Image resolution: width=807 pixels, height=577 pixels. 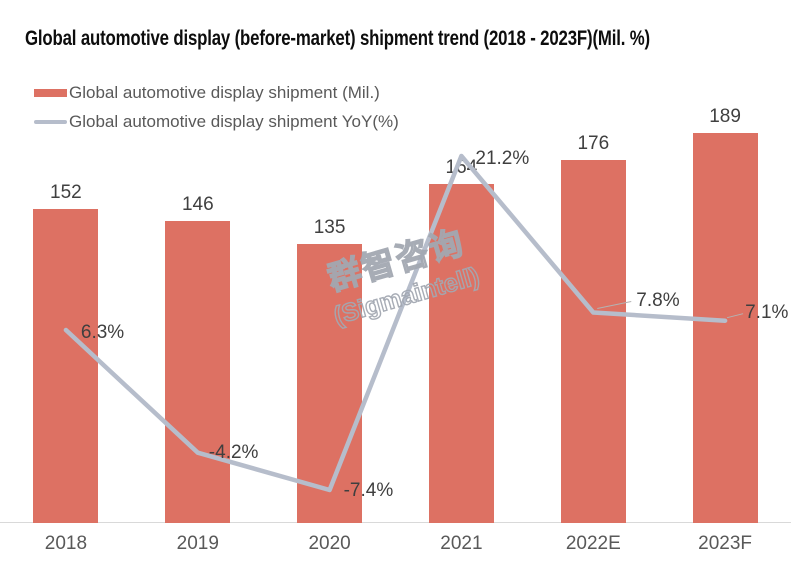 What do you see at coordinates (461, 543) in the screenshot?
I see `x-axis-label-2021: 2021` at bounding box center [461, 543].